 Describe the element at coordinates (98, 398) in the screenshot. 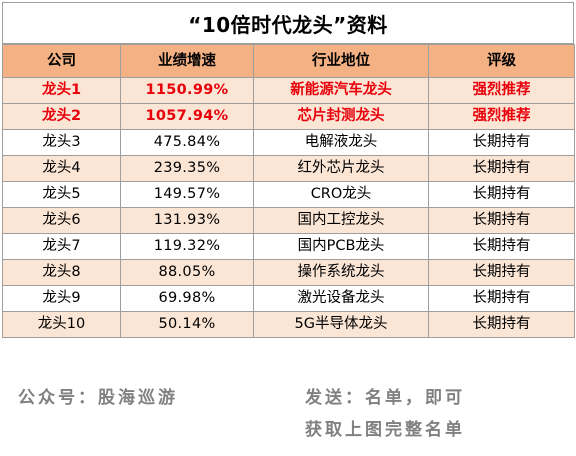

I see `wechat-account-text: 公众号：股海巡游` at that location.